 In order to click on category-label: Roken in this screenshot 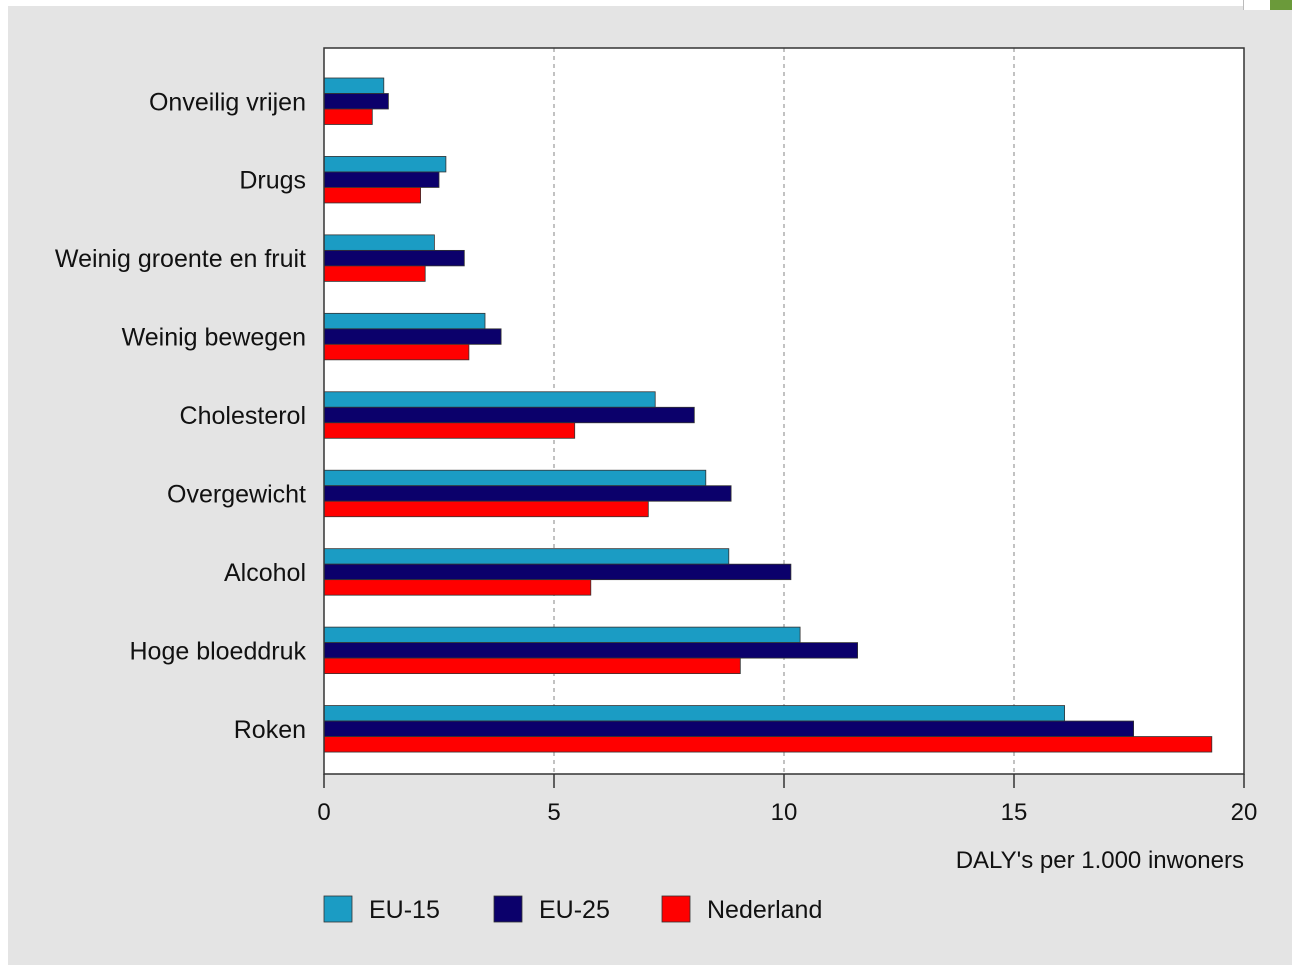, I will do `click(270, 730)`.